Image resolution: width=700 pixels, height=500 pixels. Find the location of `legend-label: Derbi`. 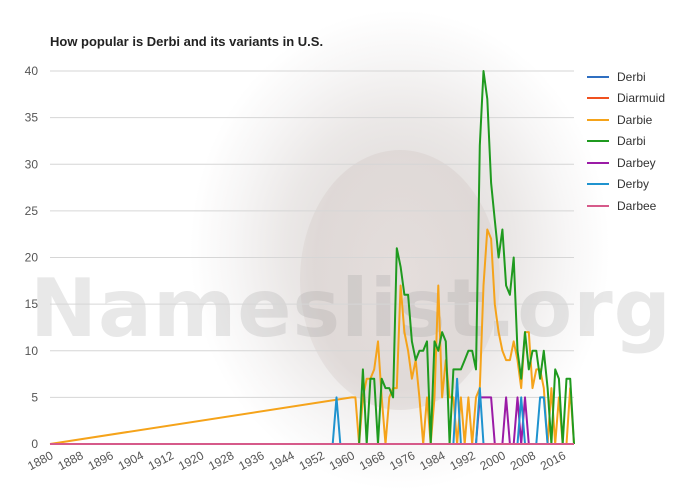

legend-label: Derbi is located at coordinates (631, 76).